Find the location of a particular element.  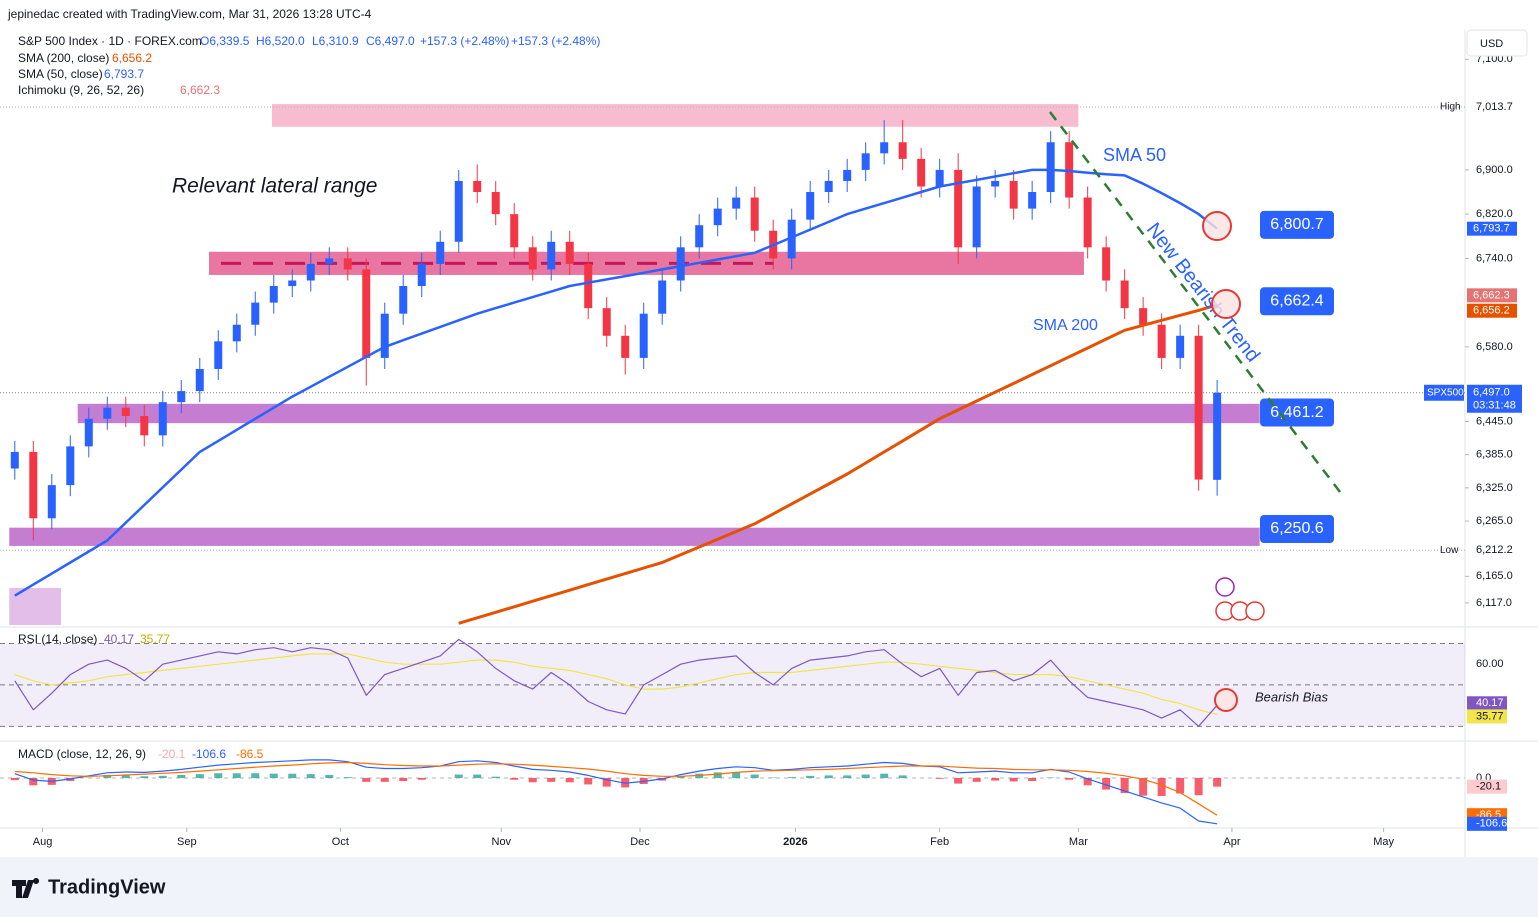

y-tick-label: 6,385.0 is located at coordinates (1494, 455).